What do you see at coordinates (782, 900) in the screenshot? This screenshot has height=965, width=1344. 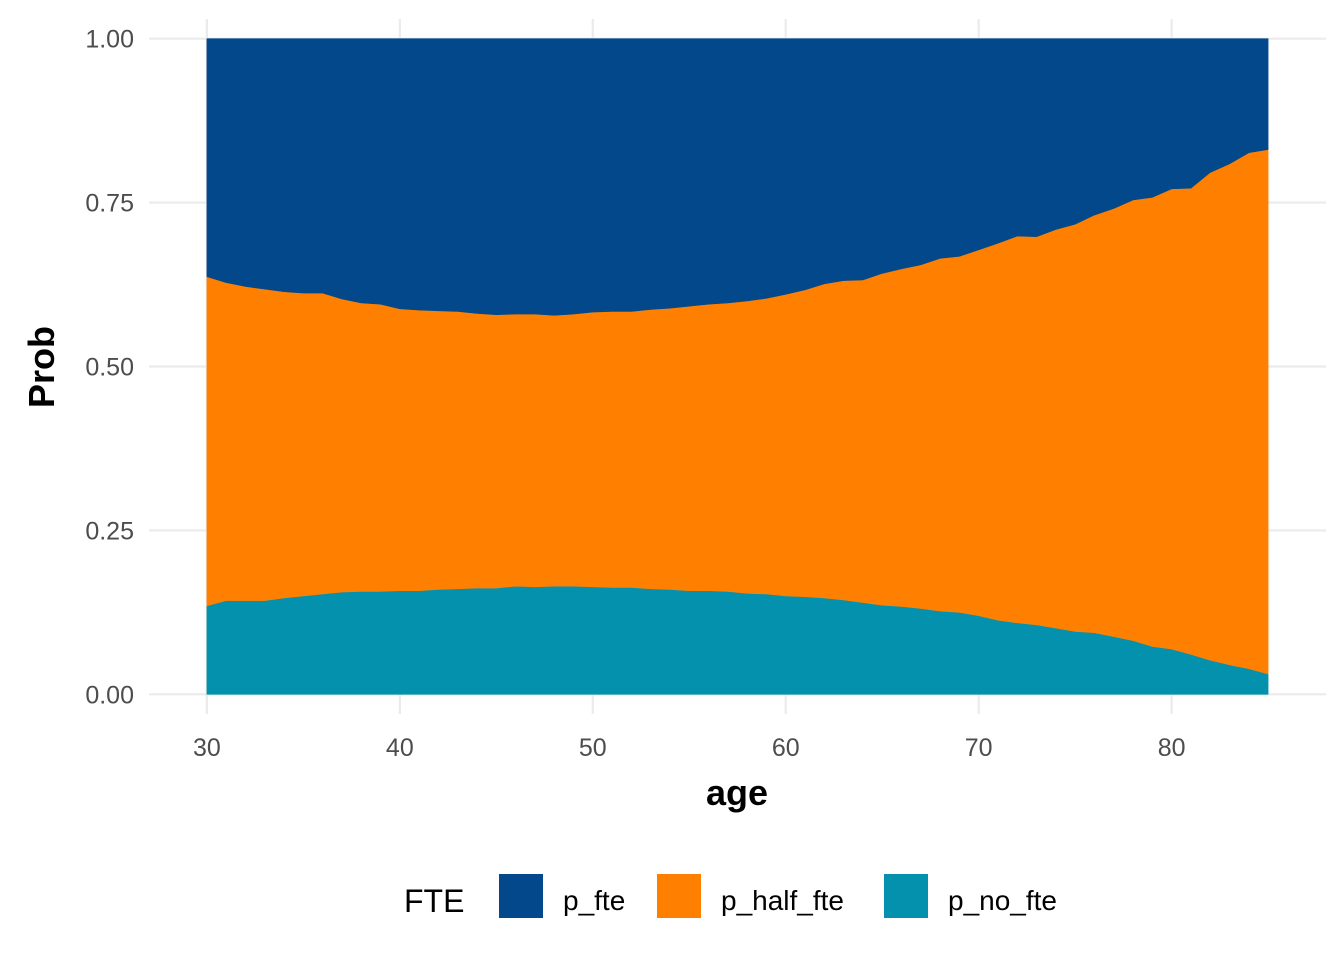 I see `legend-label: p_half_fte` at bounding box center [782, 900].